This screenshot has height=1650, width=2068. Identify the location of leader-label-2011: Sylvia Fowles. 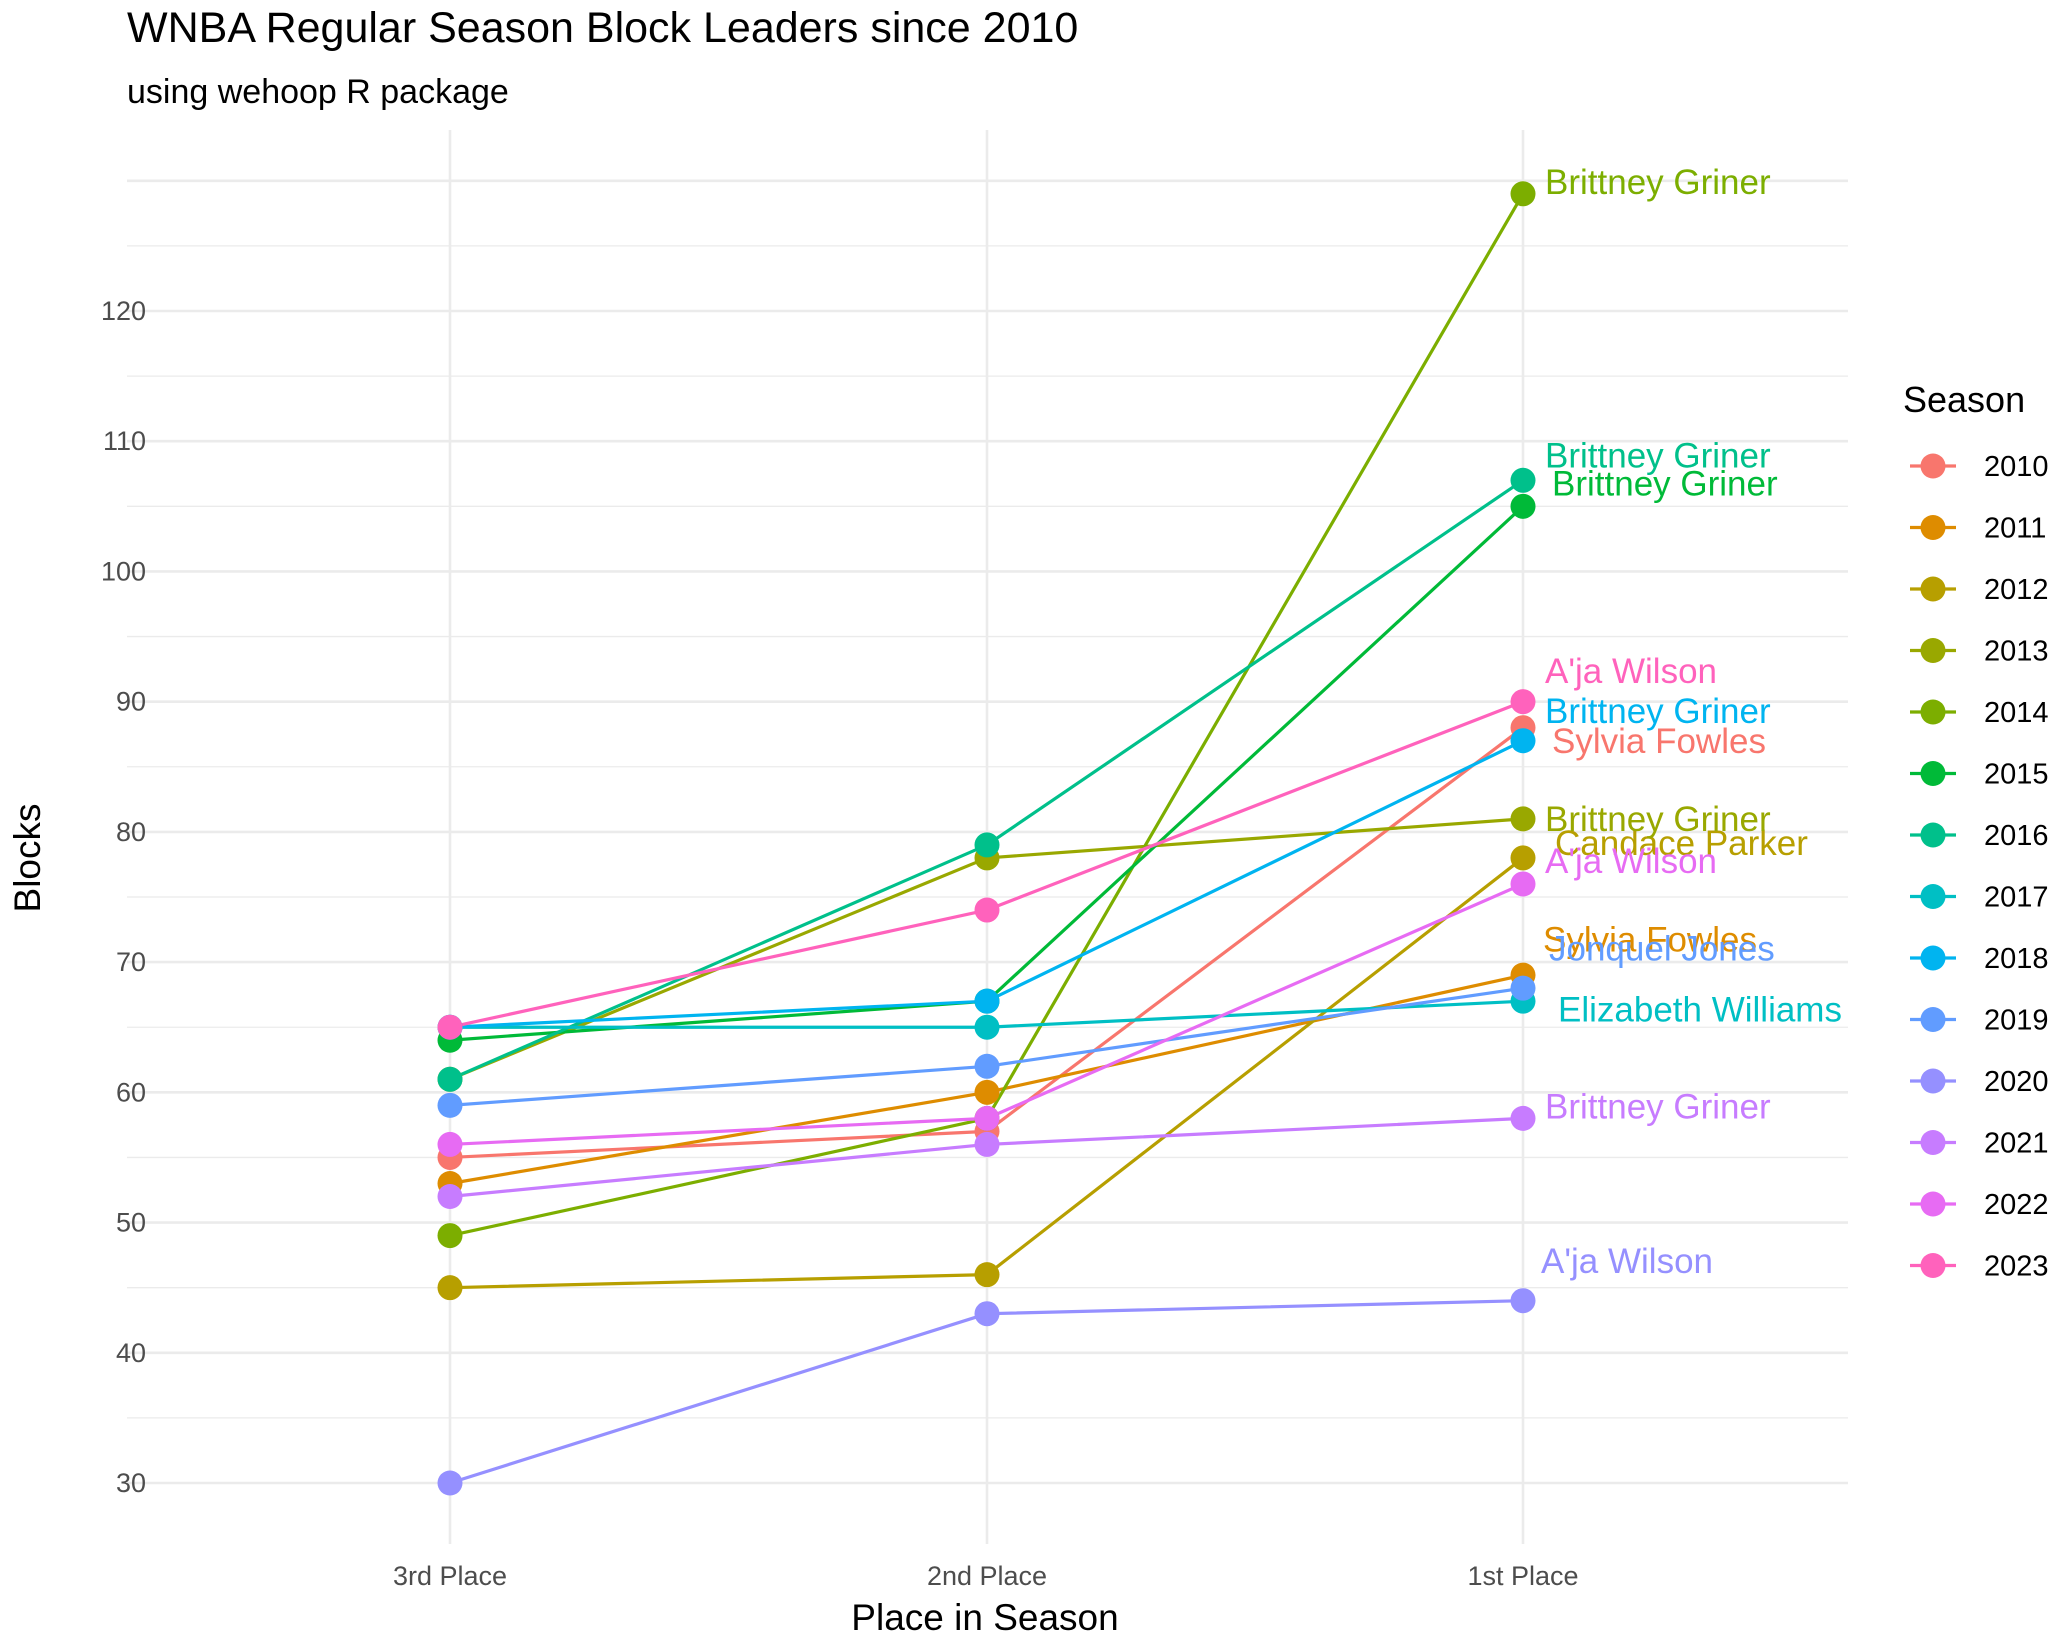
(1650, 939).